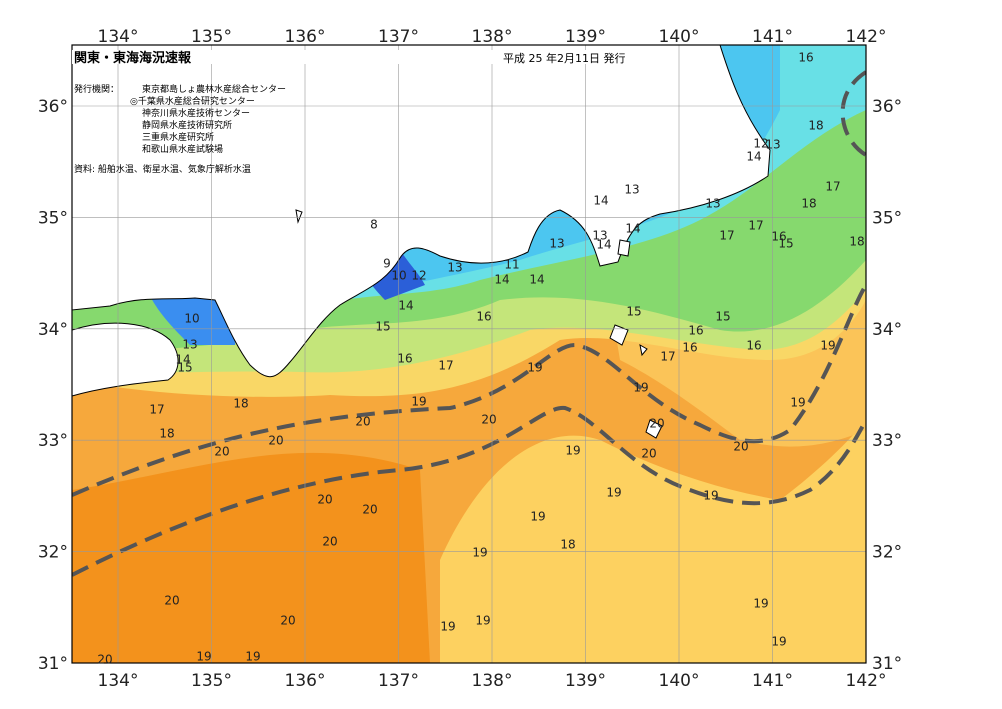  What do you see at coordinates (53, 218) in the screenshot?
I see `lat-label-left: 35°` at bounding box center [53, 218].